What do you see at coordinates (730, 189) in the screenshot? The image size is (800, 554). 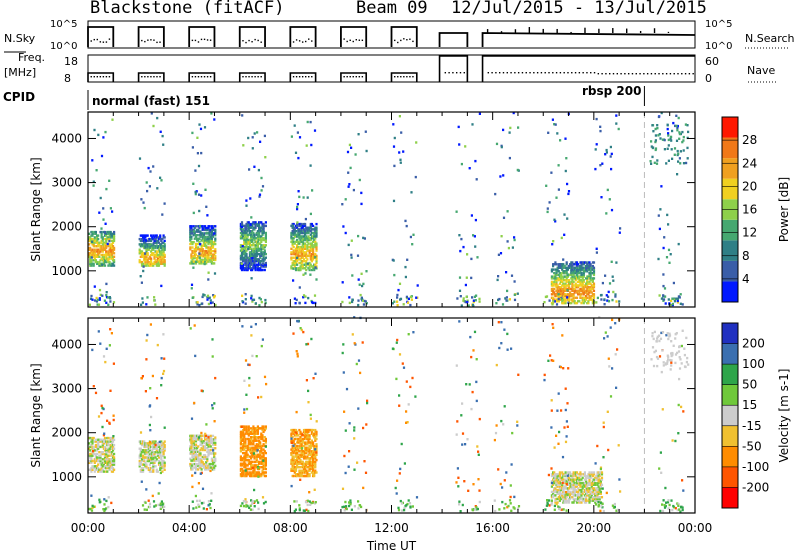 I see `colorbar-segment` at bounding box center [730, 189].